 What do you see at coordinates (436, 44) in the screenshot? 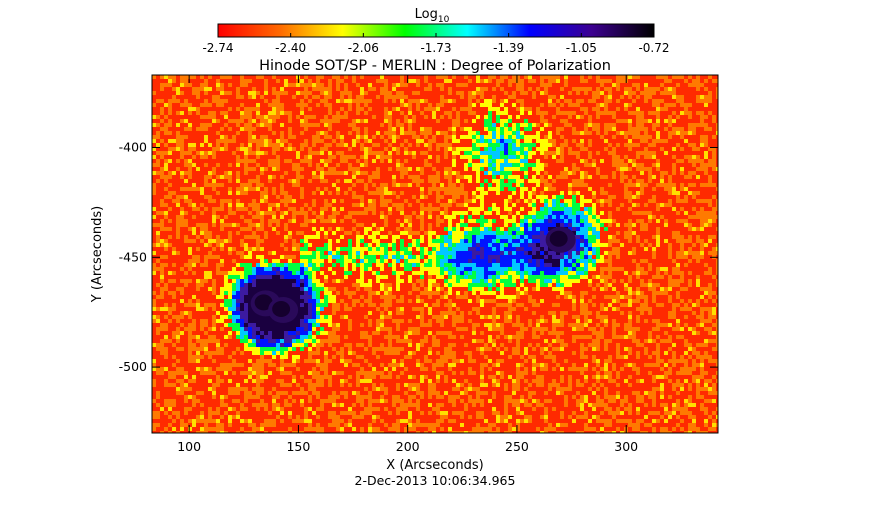
I see `colorbar-ticks: -2.74 -2.40 -2.06 -1.73 -1.39 -1.05 -0.72` at bounding box center [436, 44].